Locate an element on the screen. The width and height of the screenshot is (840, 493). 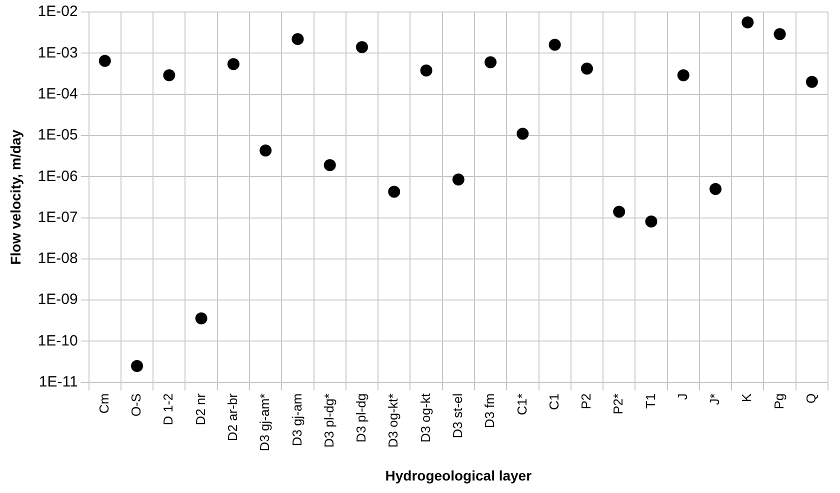
x-tick-label: P2* is located at coordinates (618, 403).